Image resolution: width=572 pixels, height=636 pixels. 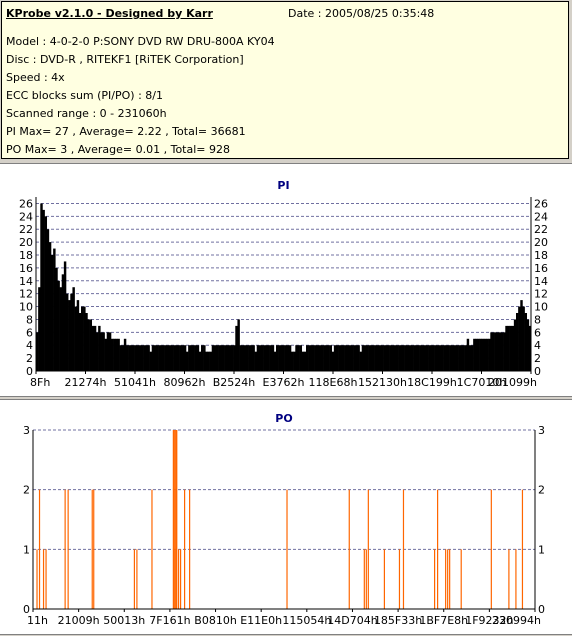 I want to click on pi-ytick-right: 2, so click(x=537, y=358).